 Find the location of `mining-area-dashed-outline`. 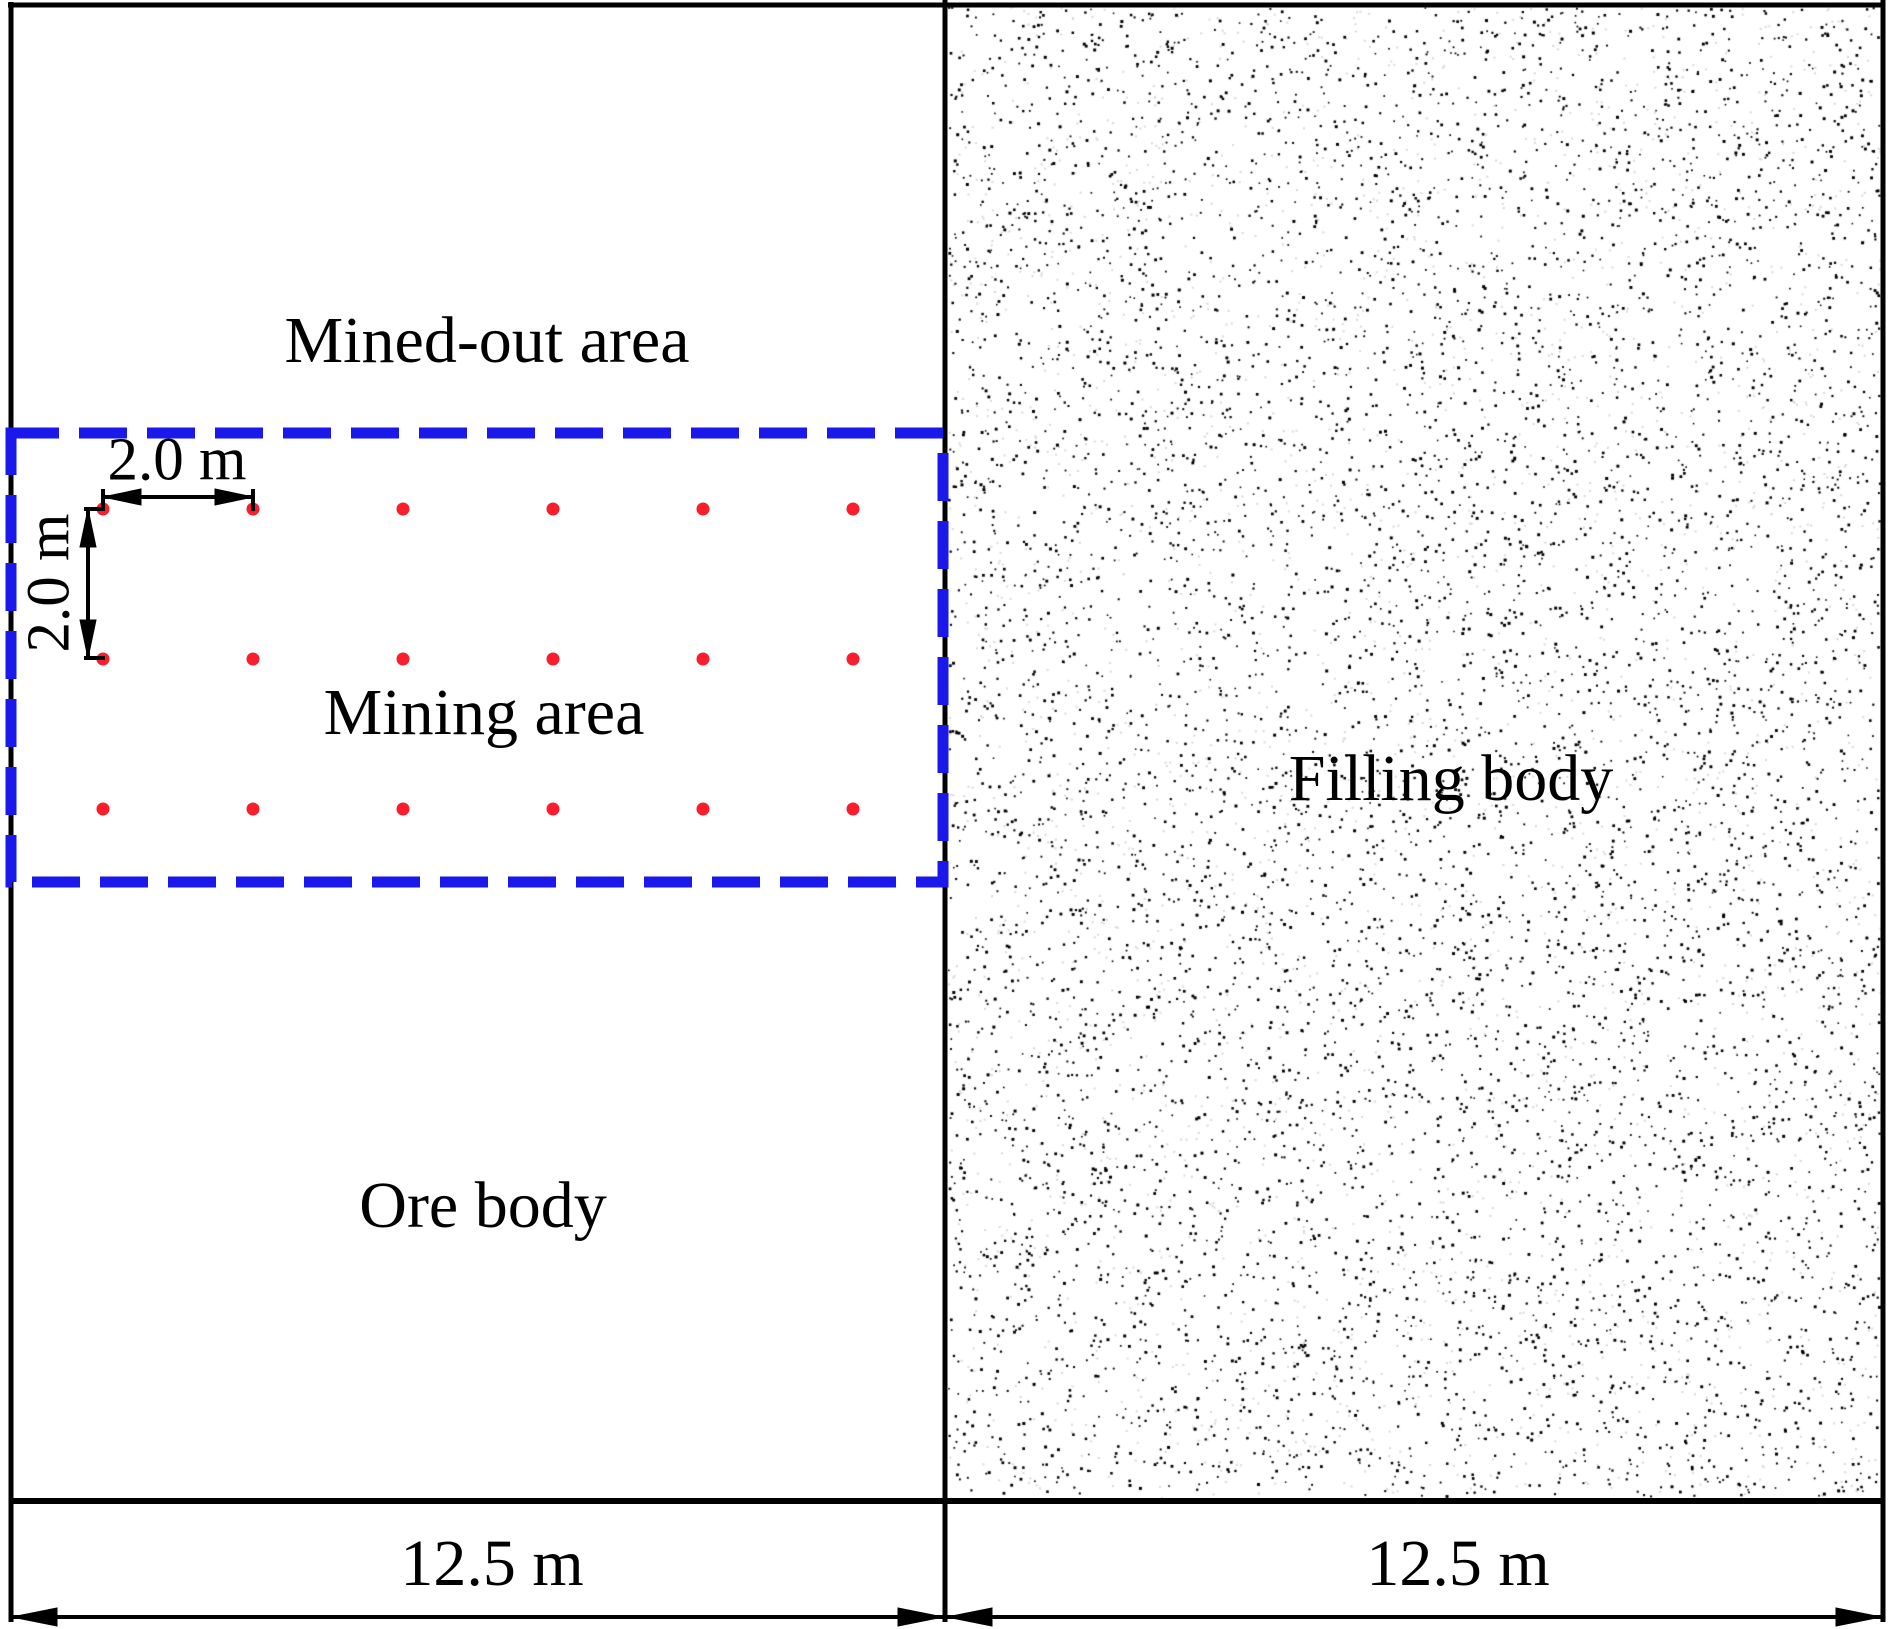

mining-area-dashed-outline is located at coordinates (477, 657).